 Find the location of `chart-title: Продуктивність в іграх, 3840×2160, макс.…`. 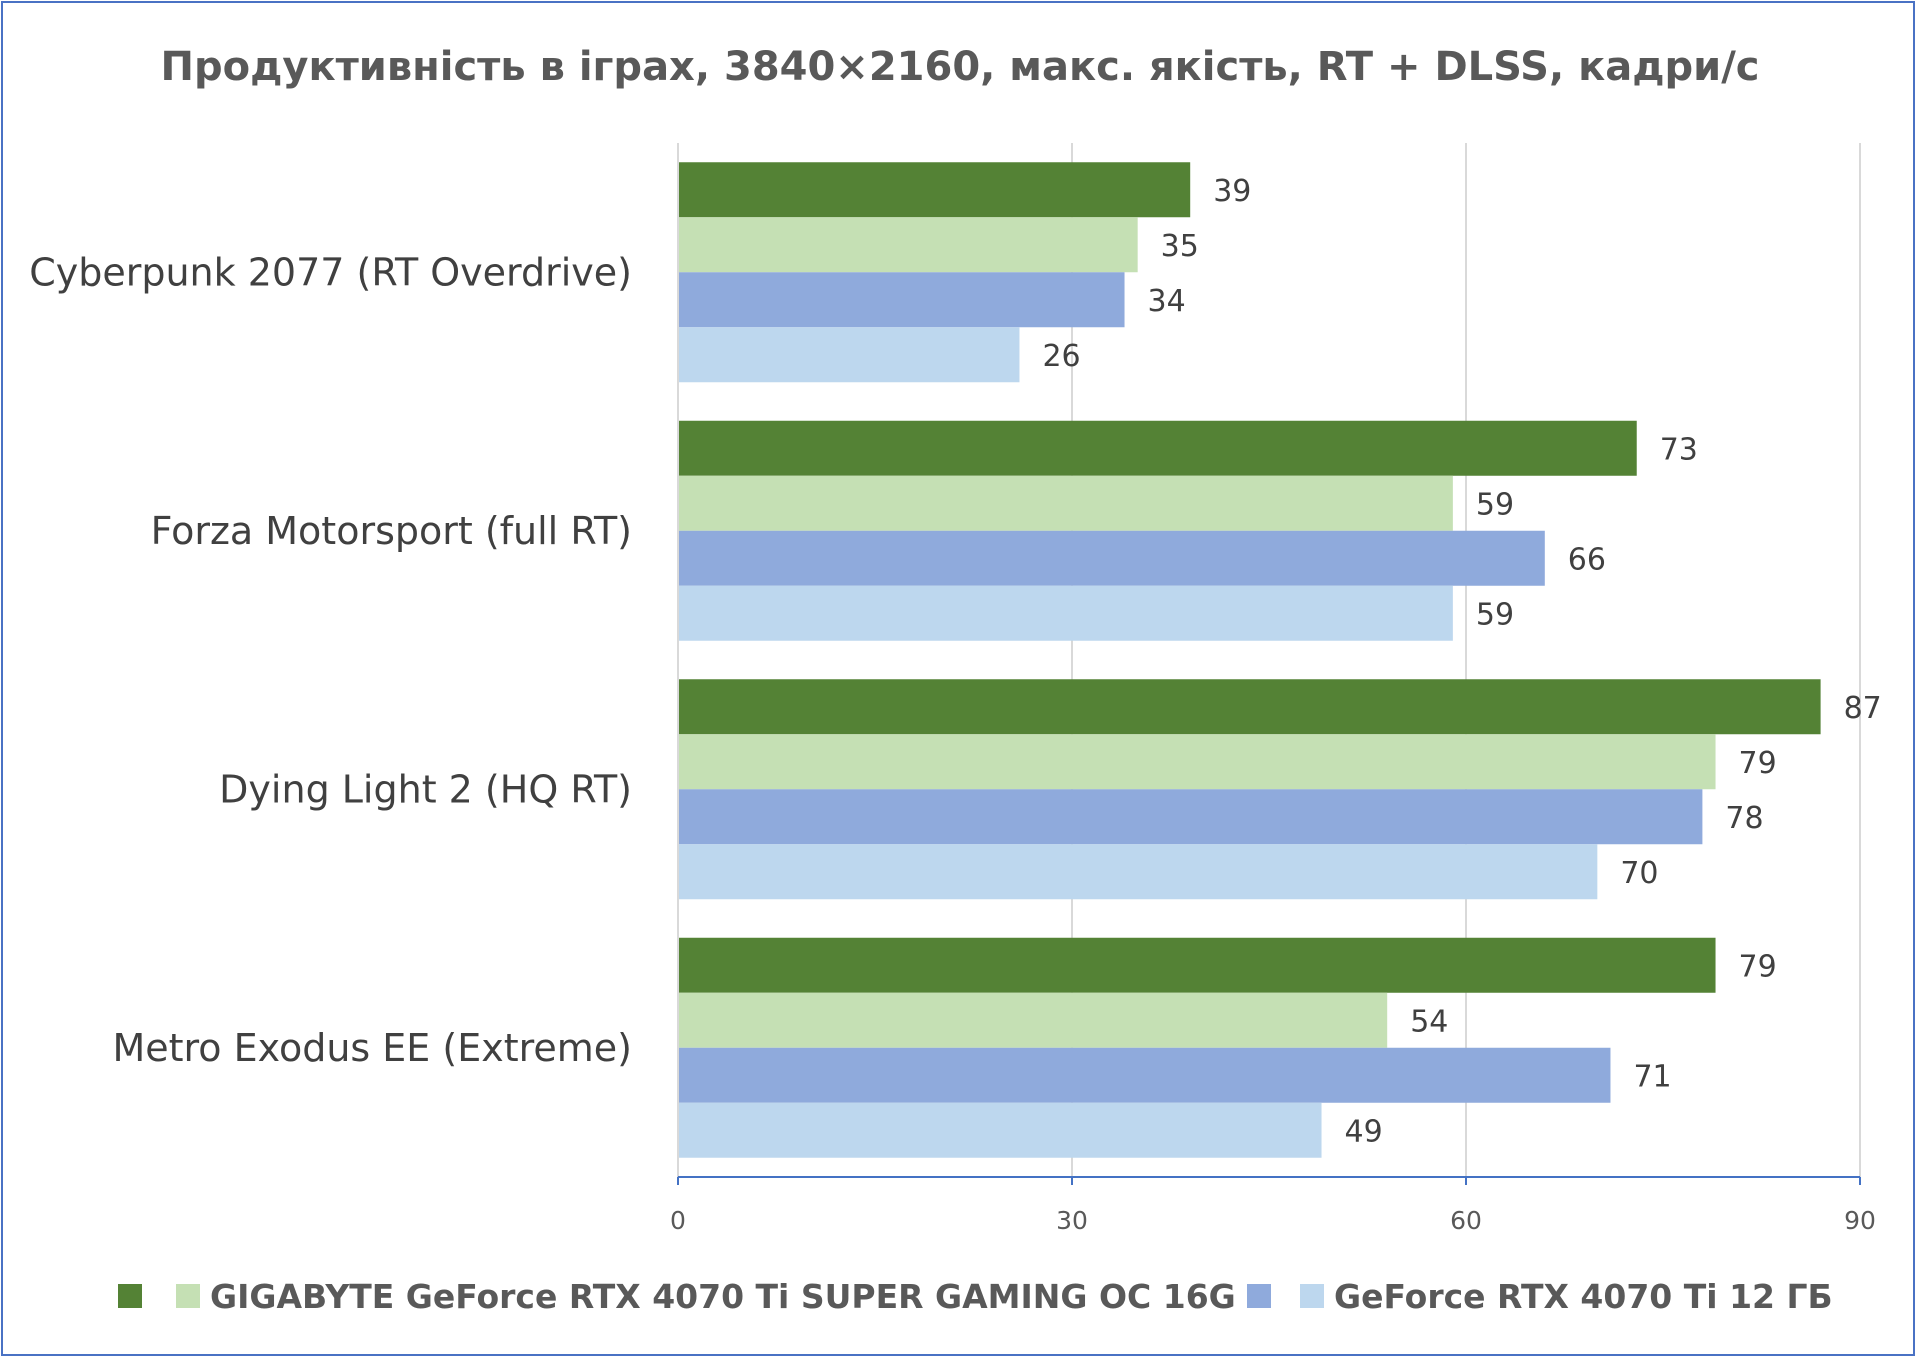

chart-title: Продуктивність в іграх, 3840×2160, макс.… is located at coordinates (959, 67).